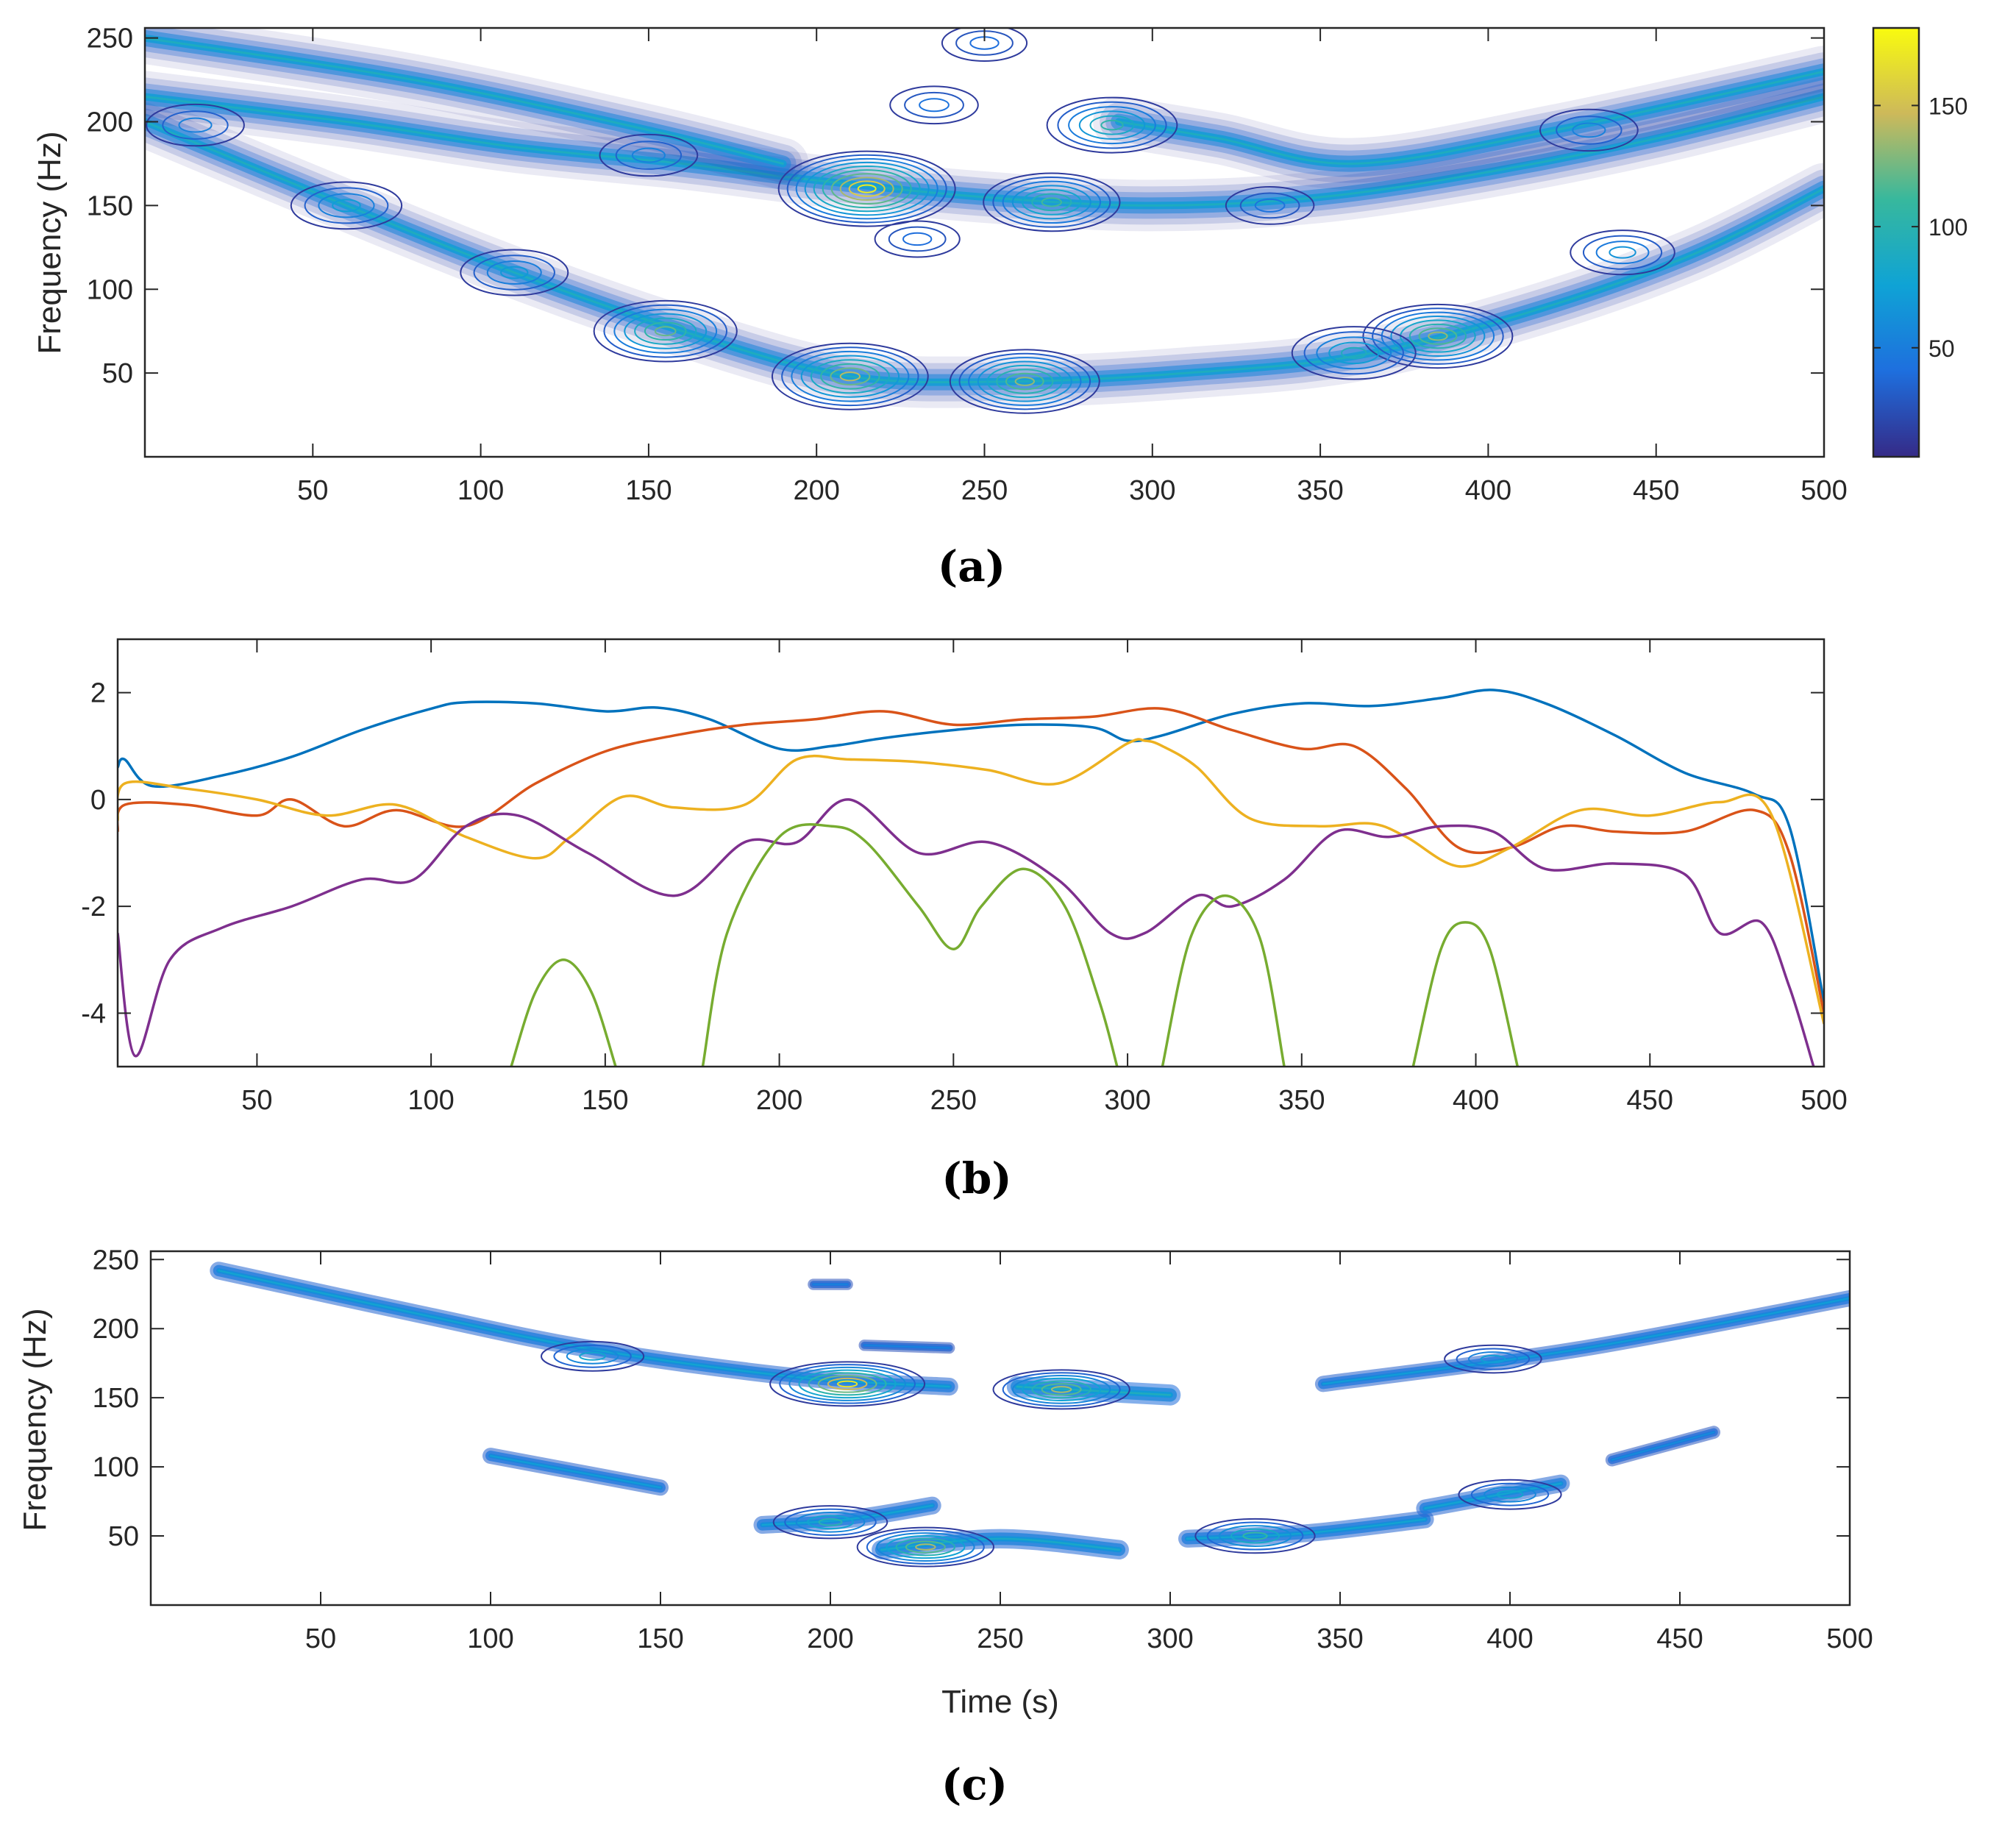  Describe the element at coordinates (1340, 1639) in the screenshot. I see `c-x-tick-label: 350` at that location.